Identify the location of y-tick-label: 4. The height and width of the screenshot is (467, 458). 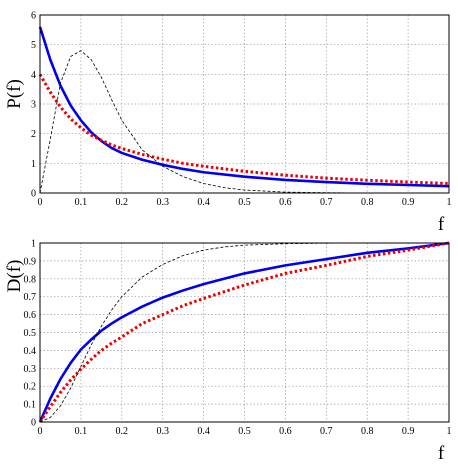
(33, 75).